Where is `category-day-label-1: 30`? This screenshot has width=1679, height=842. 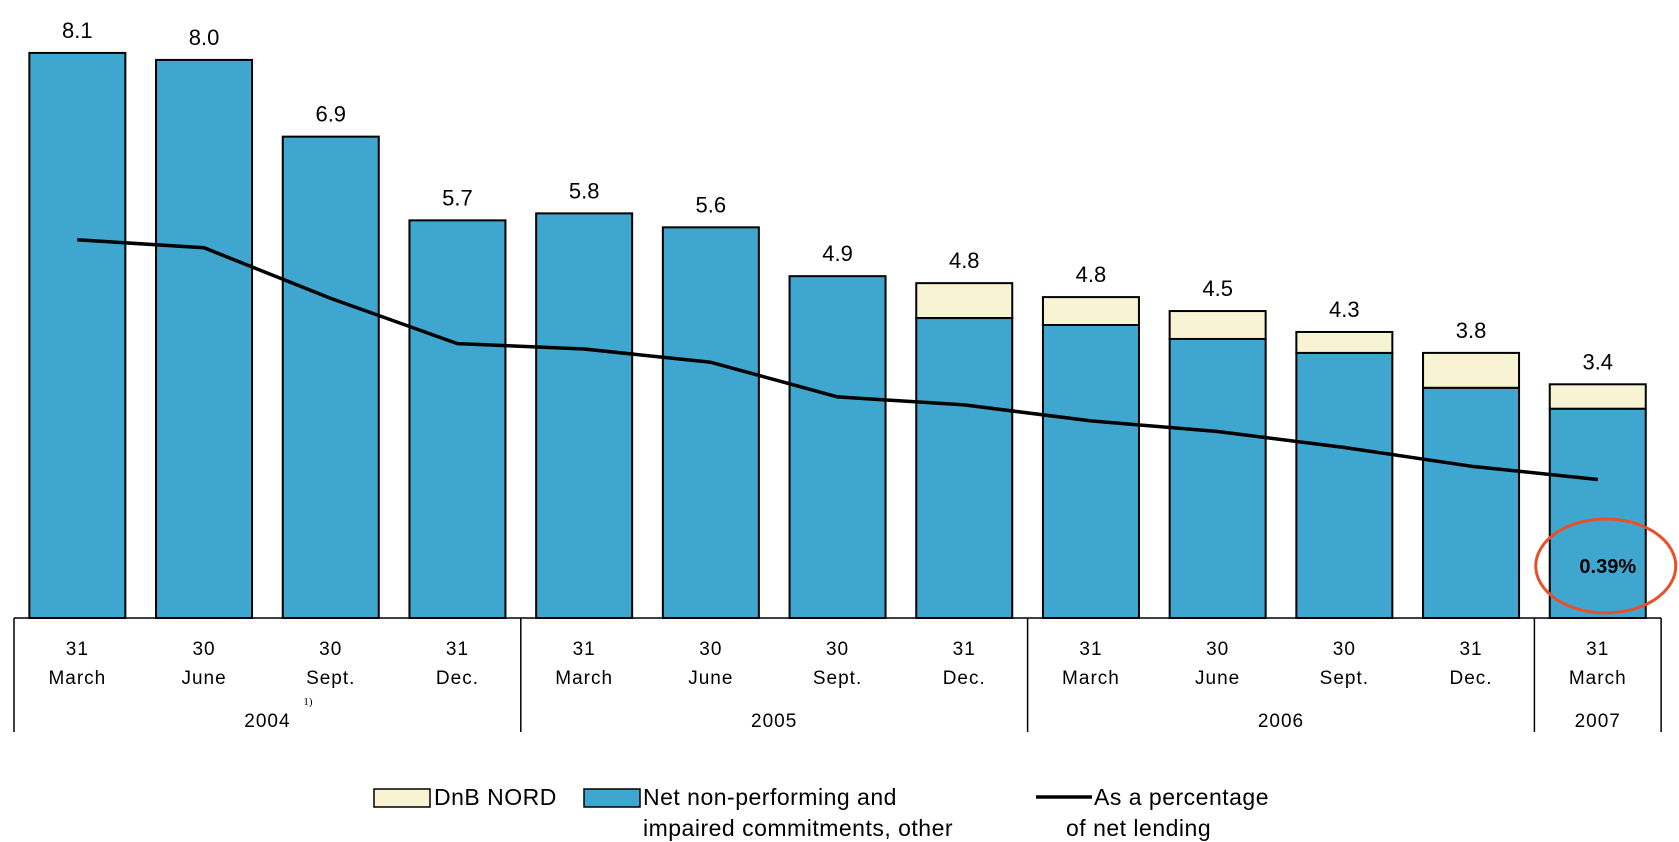 category-day-label-1: 30 is located at coordinates (203, 649).